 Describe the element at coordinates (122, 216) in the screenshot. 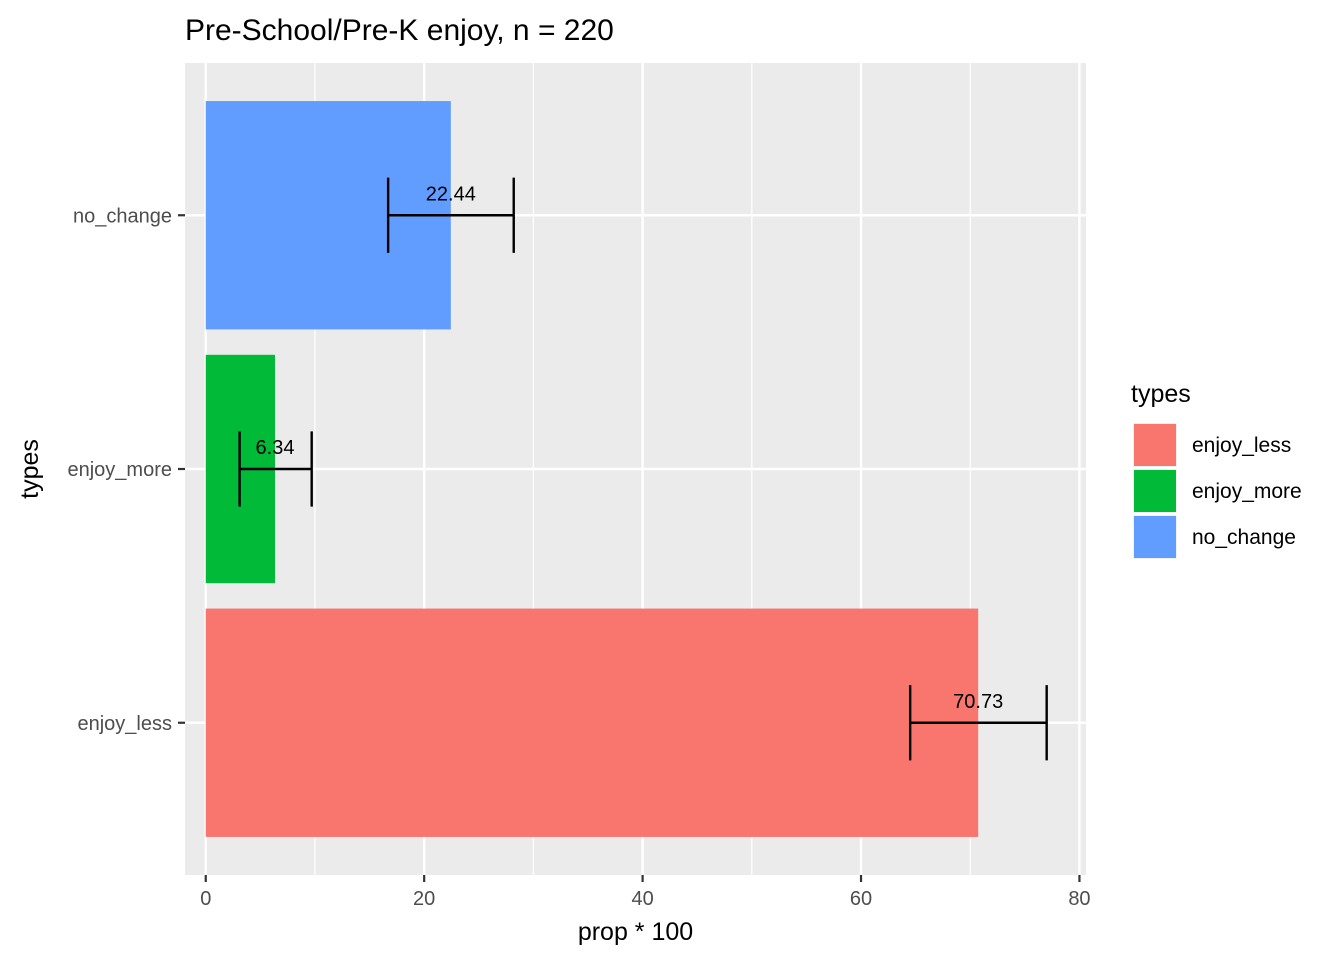

I see `y-tick-label-no_change: no_change` at that location.